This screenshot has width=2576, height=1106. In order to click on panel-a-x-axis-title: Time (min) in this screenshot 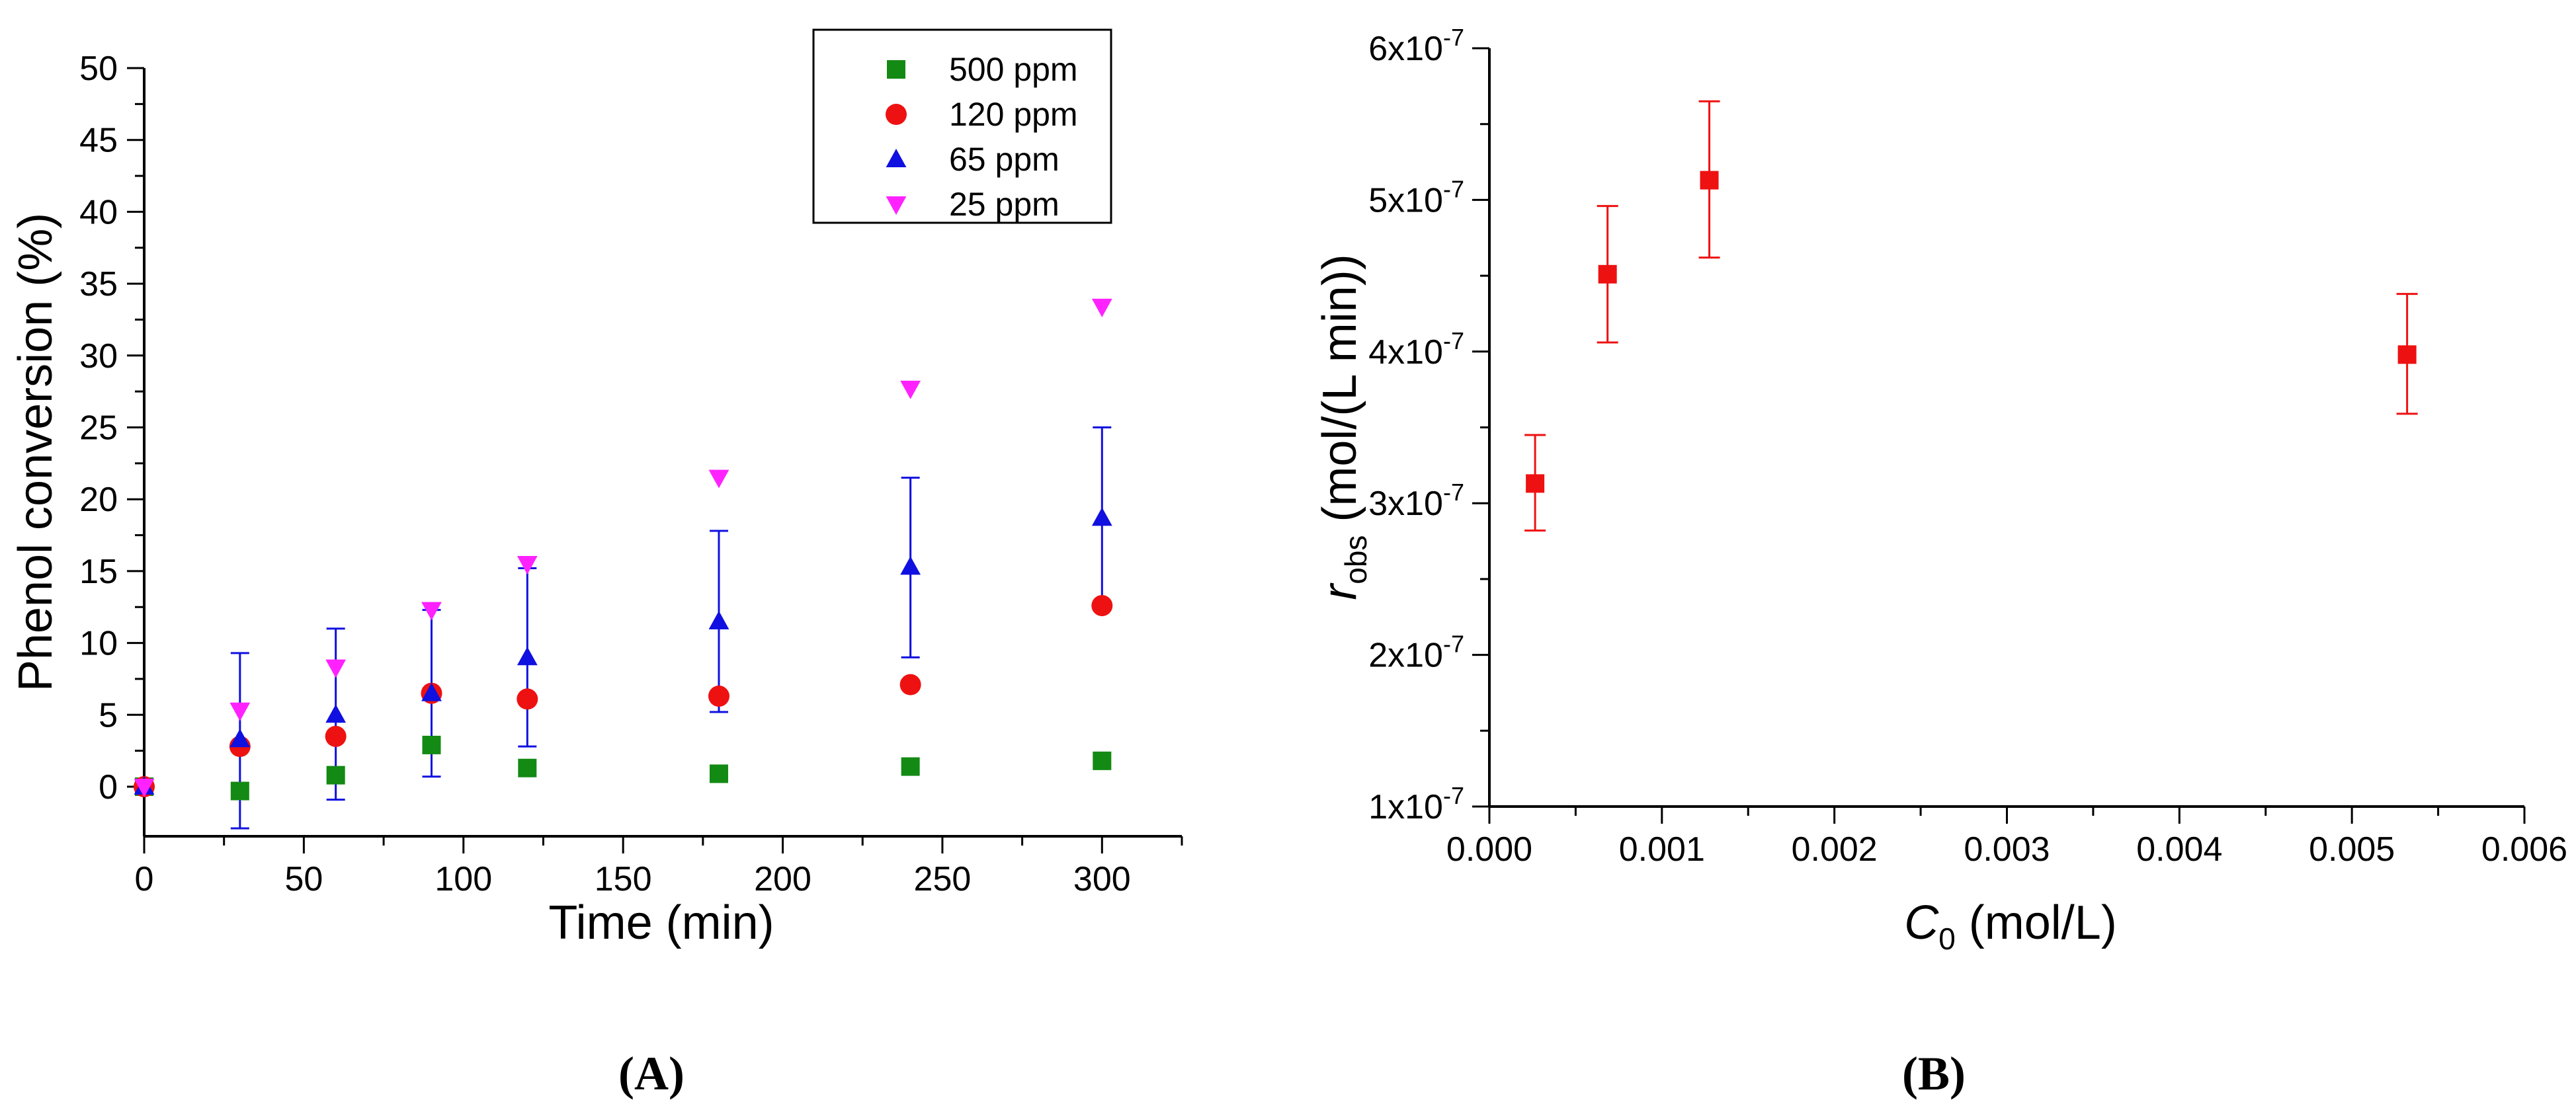, I will do `click(661, 922)`.